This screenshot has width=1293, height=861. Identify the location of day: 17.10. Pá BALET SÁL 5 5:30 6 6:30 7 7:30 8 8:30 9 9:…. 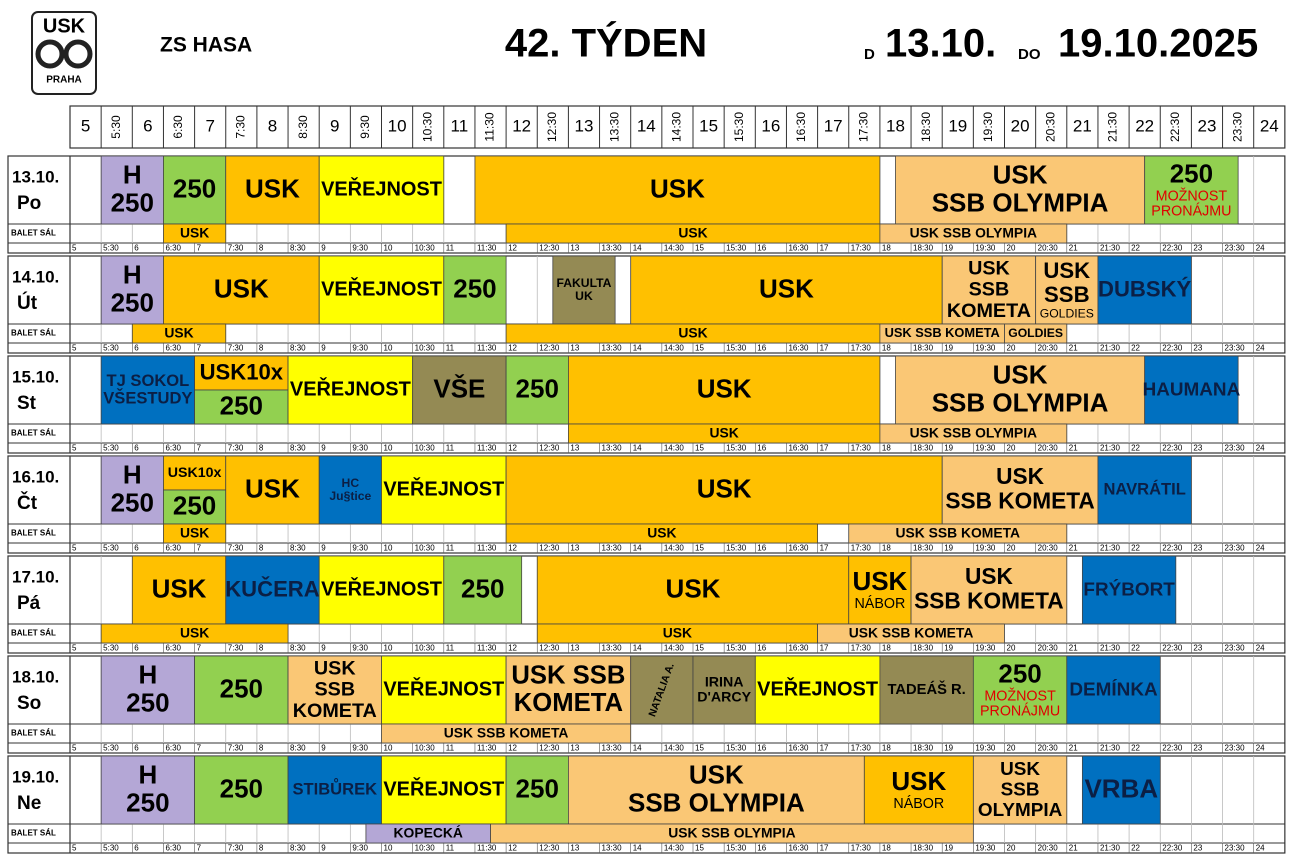
(646, 604).